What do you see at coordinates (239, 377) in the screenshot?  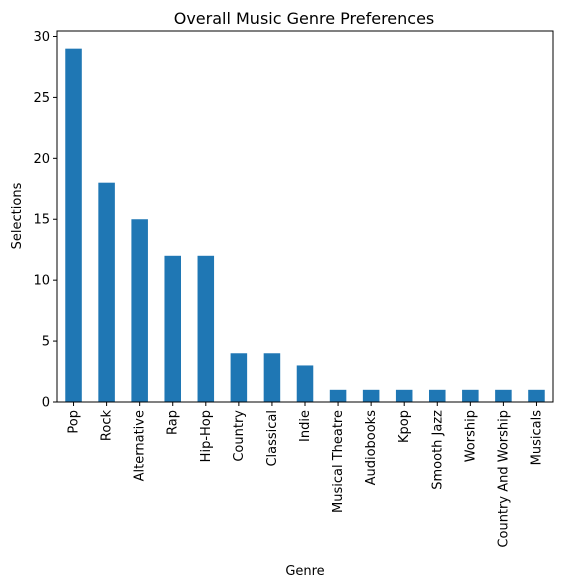 I see `bar-country` at bounding box center [239, 377].